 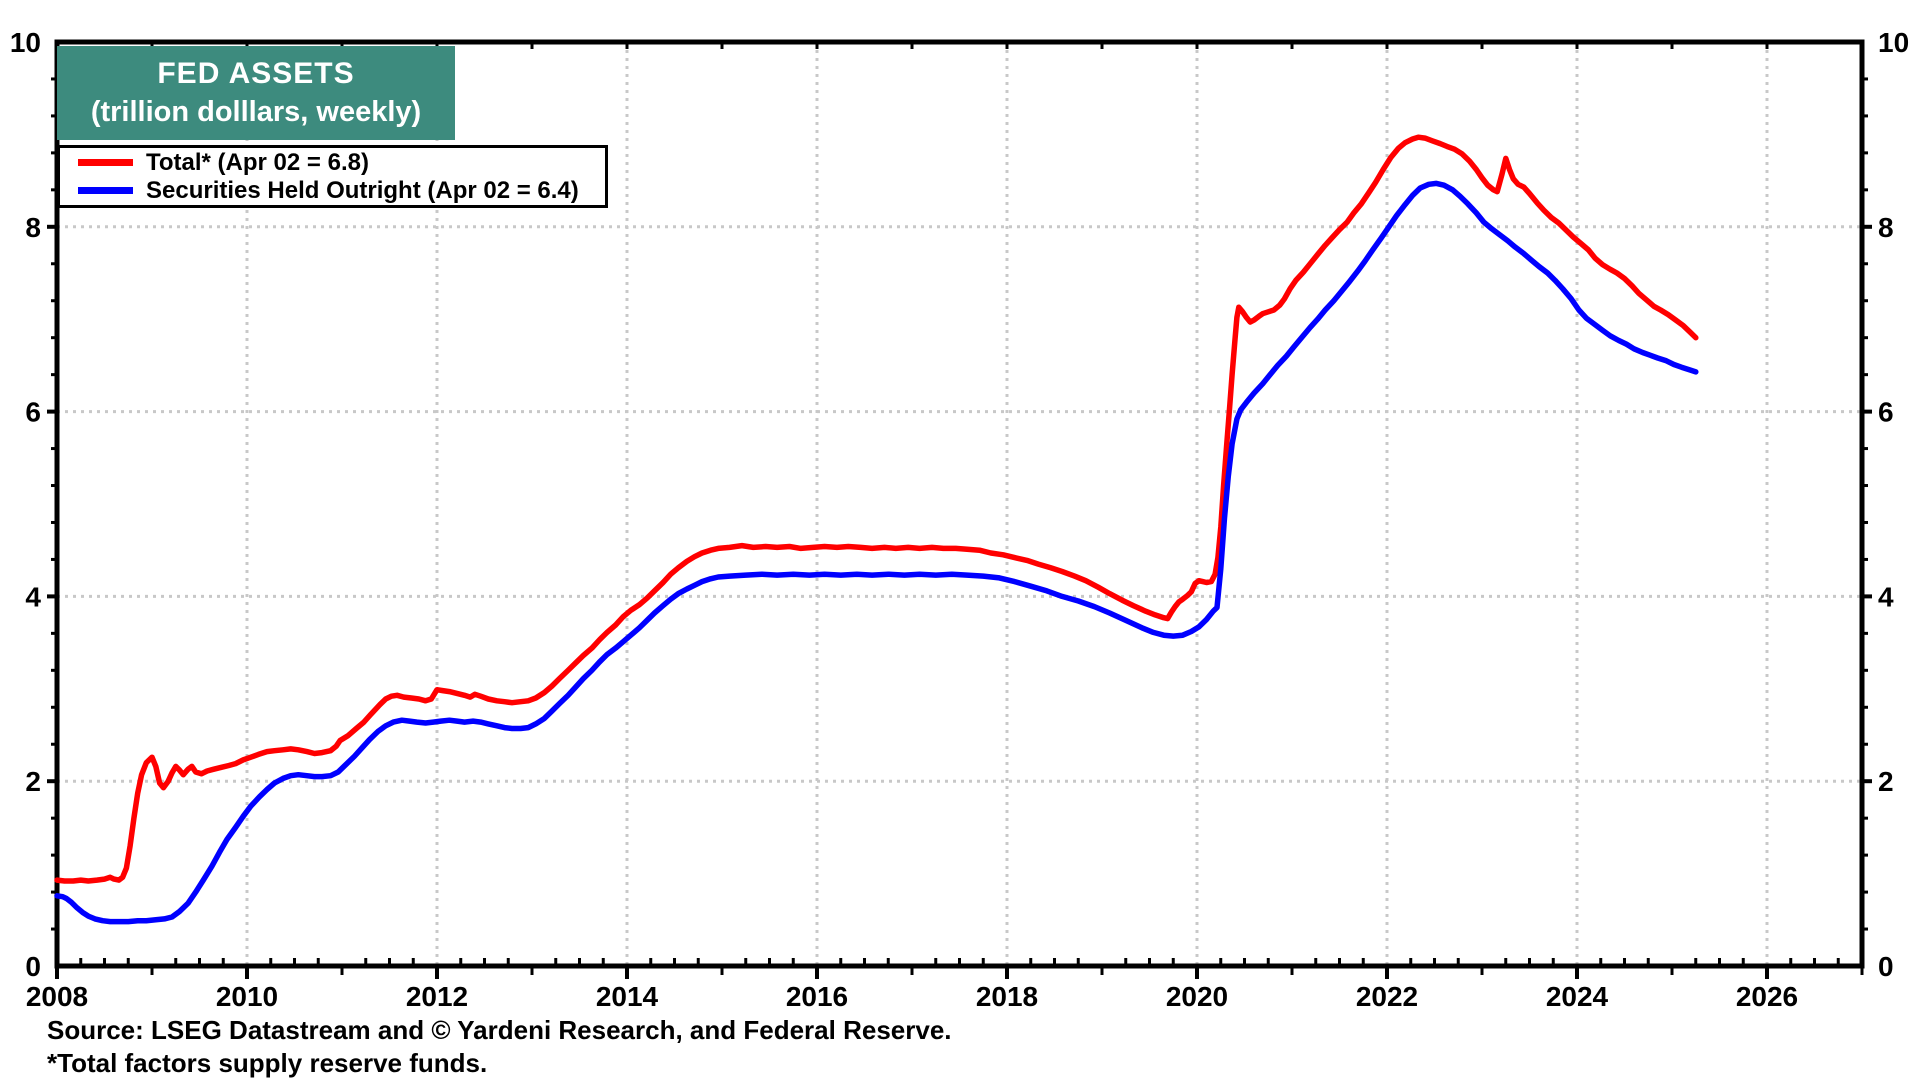 I want to click on x-label-2022: 2022, so click(x=1387, y=996).